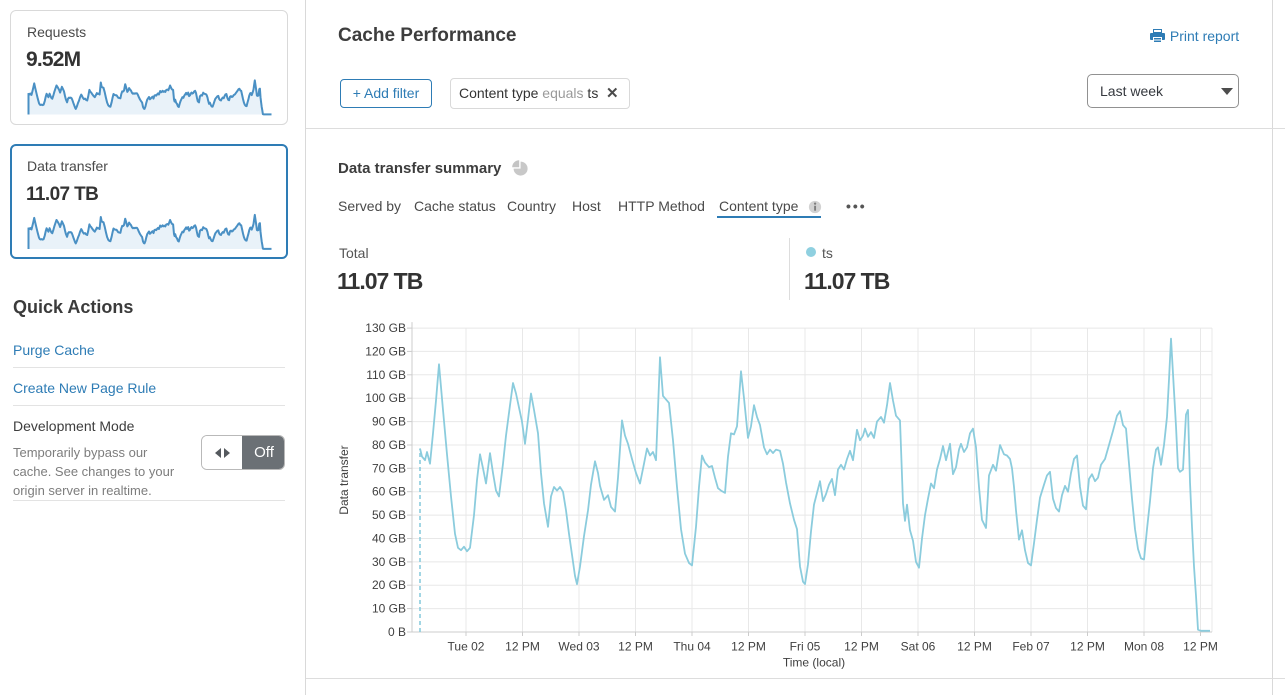 The image size is (1285, 695). I want to click on svg-text: Wed 03, so click(578, 647).